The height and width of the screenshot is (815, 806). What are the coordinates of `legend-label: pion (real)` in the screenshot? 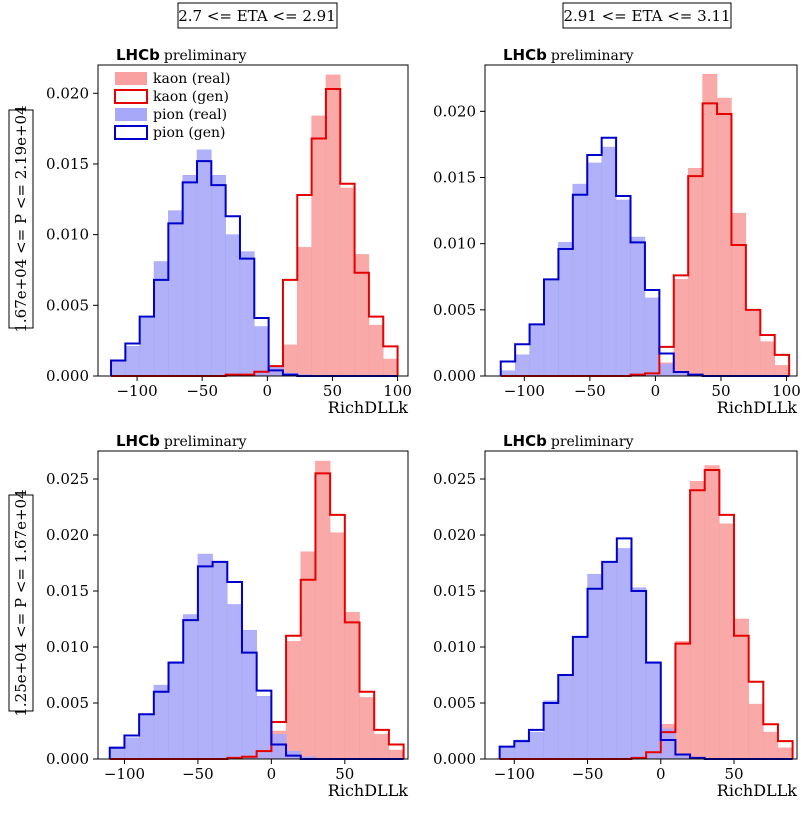 It's located at (190, 115).